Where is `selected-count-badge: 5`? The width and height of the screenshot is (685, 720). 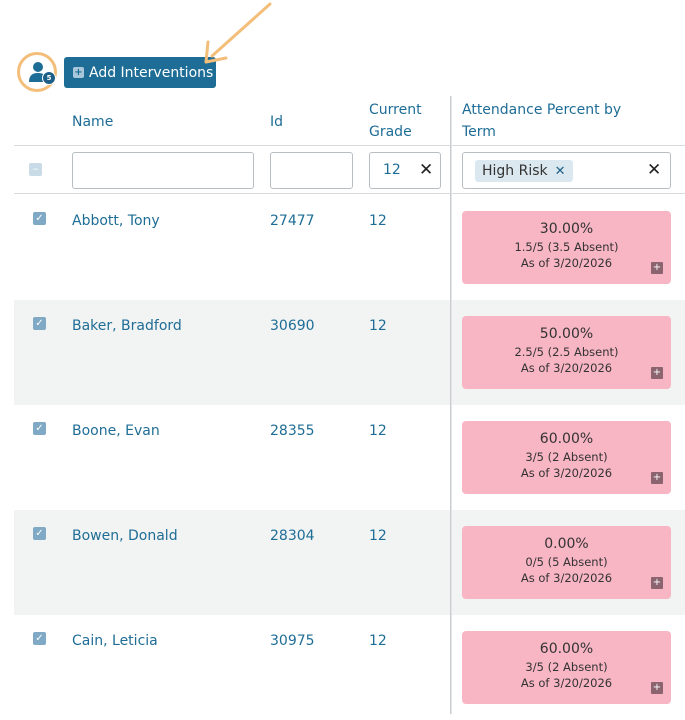 selected-count-badge: 5 is located at coordinates (49, 78).